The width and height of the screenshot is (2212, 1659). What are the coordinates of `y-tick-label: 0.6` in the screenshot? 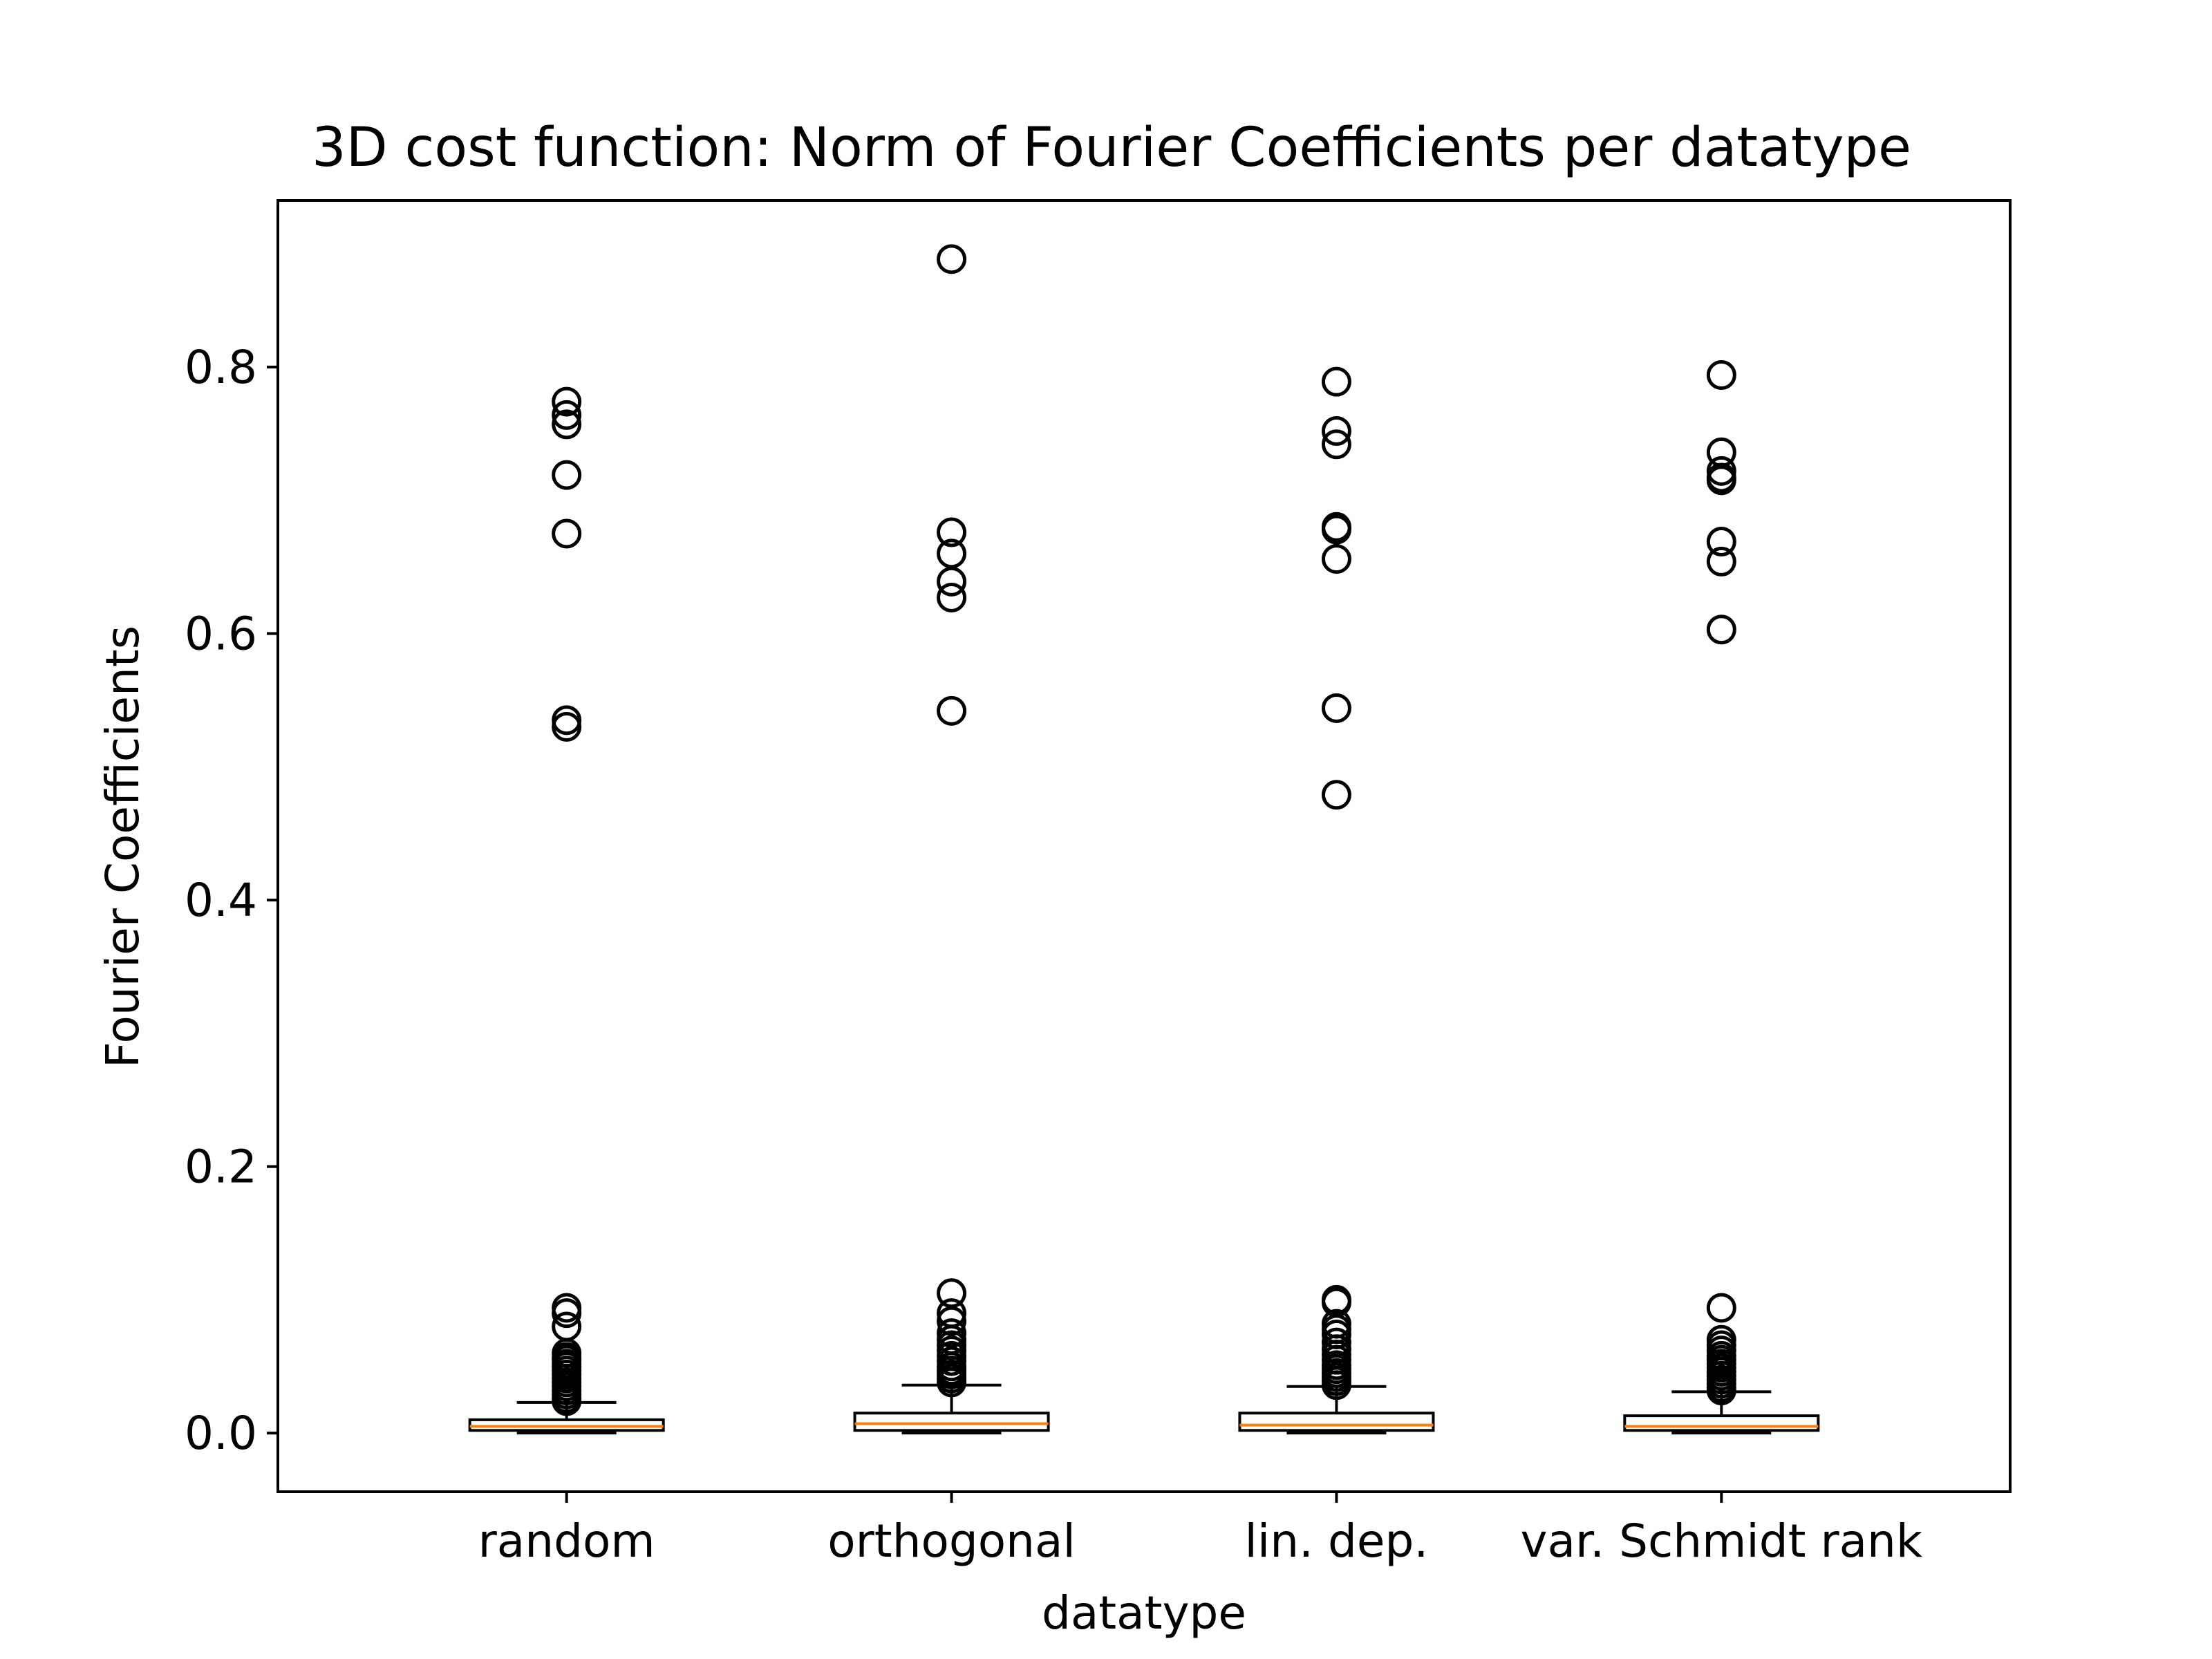 It's located at (221, 634).